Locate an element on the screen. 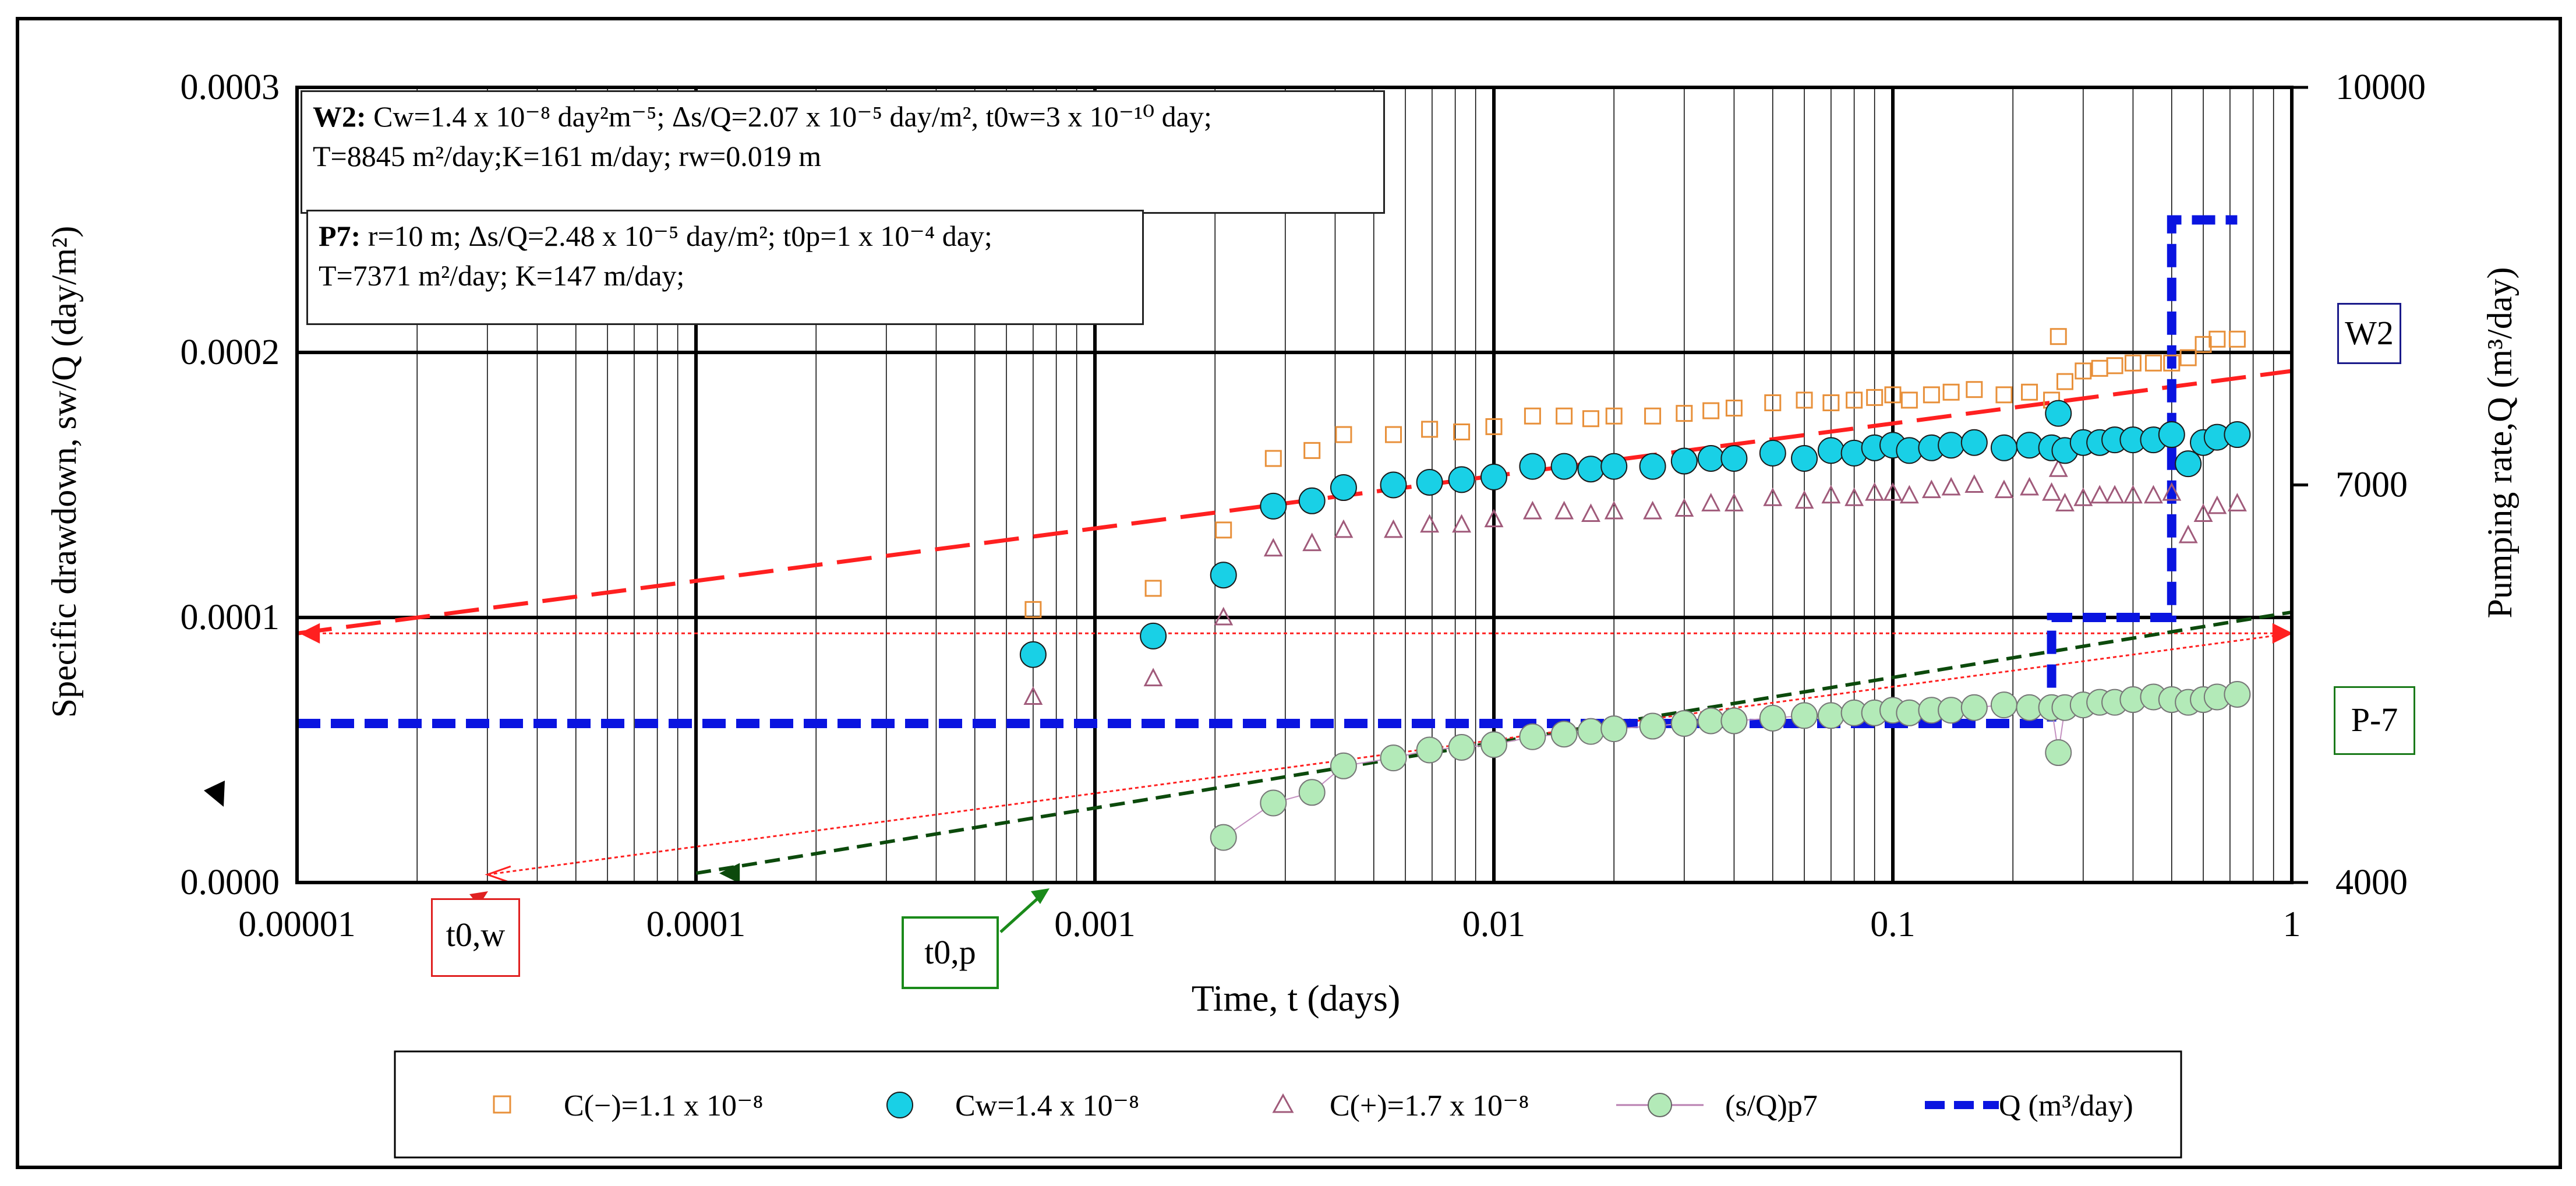 The image size is (2576, 1186). t0p-label-box: t0,p is located at coordinates (950, 952).